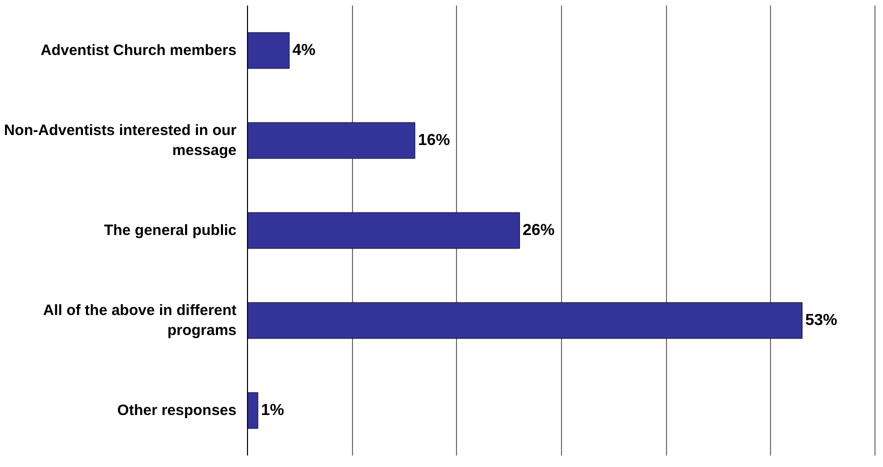 This screenshot has width=883, height=467. Describe the element at coordinates (170, 230) in the screenshot. I see `y-tick-label: The general public` at that location.